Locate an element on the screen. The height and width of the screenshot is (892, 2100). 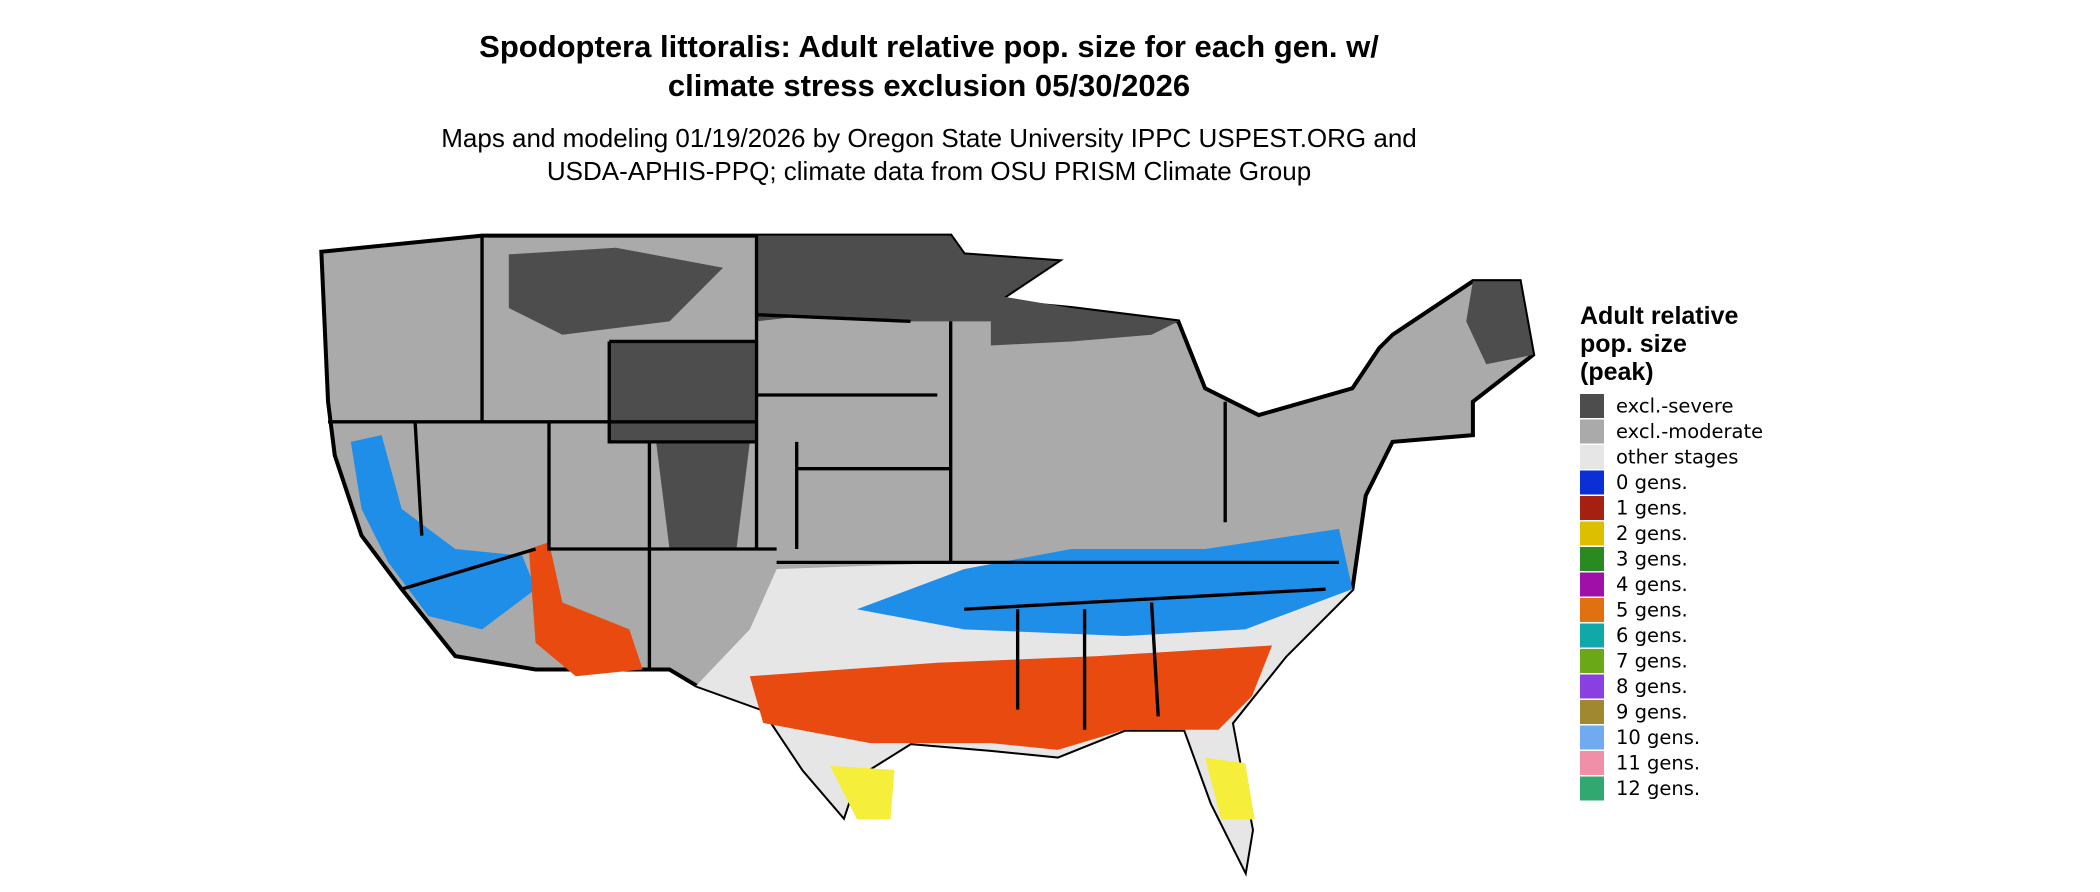
legend-label: excl.-severe is located at coordinates (1675, 406).